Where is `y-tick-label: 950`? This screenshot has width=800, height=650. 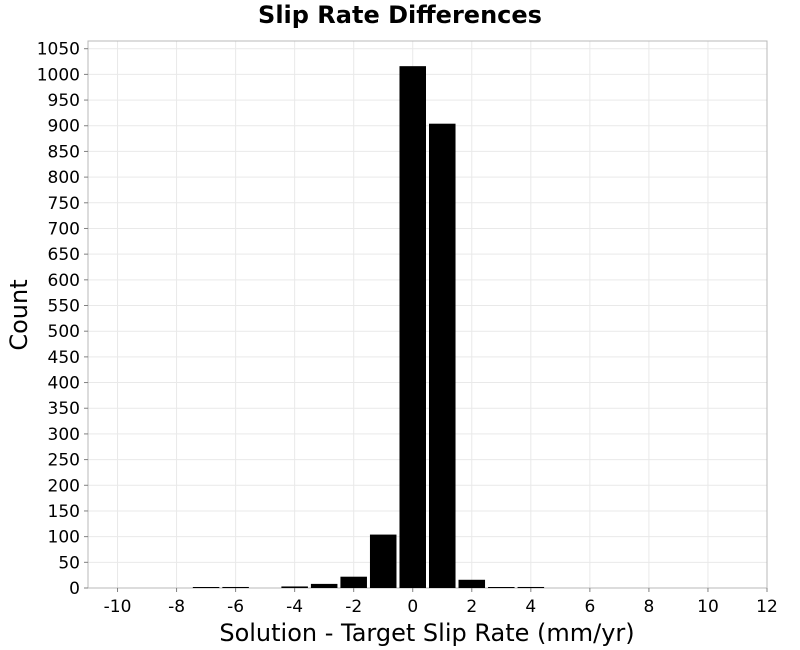
y-tick-label: 950 is located at coordinates (64, 101).